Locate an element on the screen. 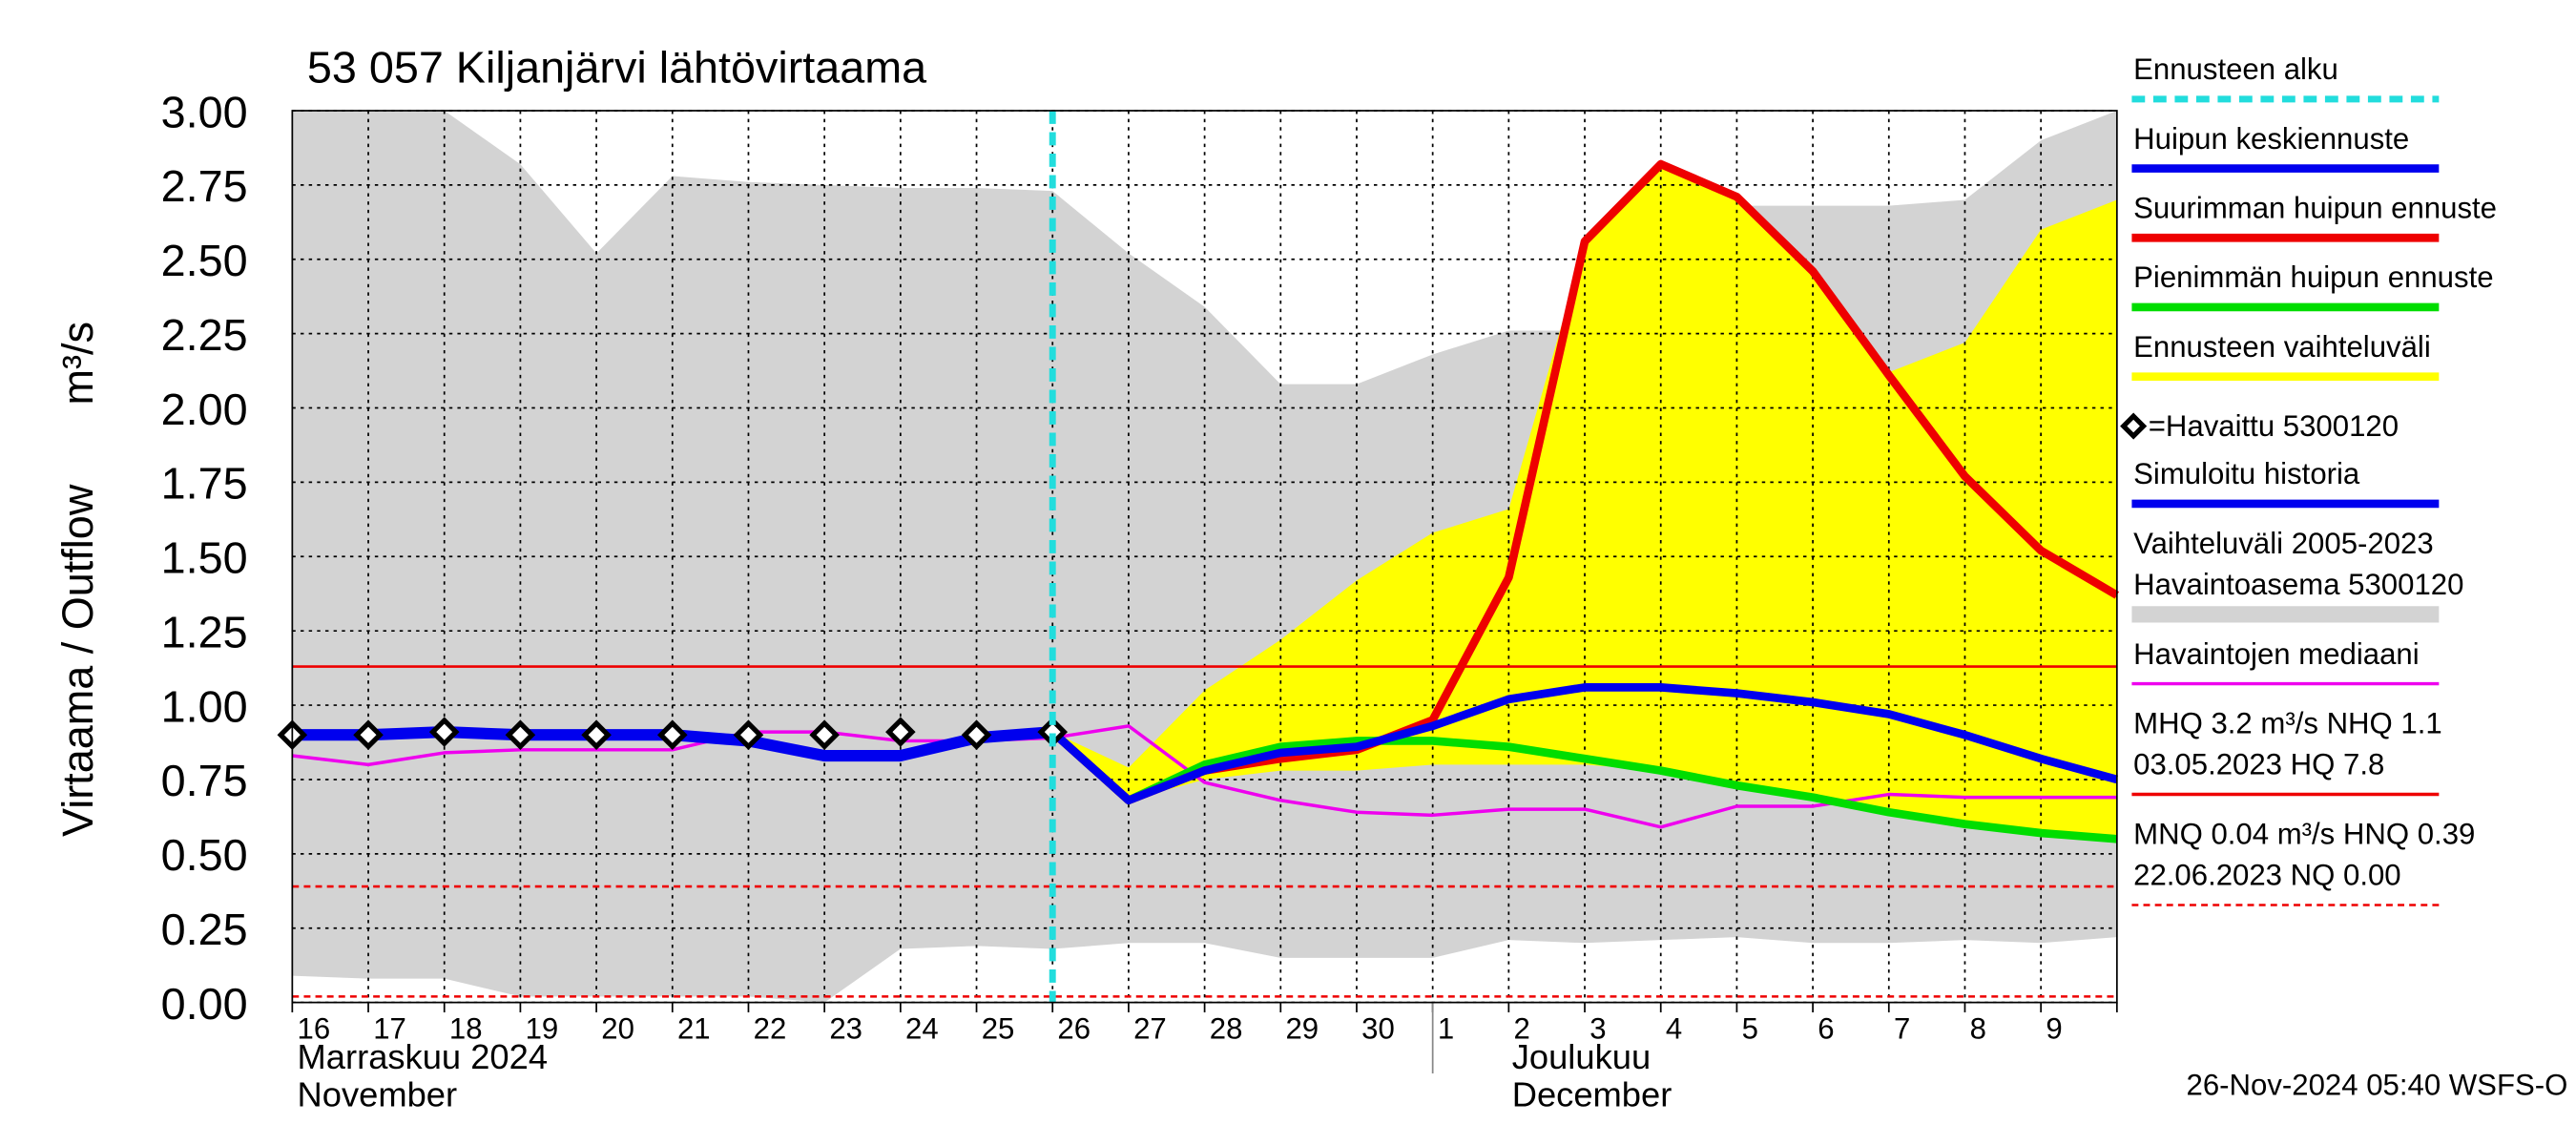  x-tick-label: 26 is located at coordinates (1074, 1029).